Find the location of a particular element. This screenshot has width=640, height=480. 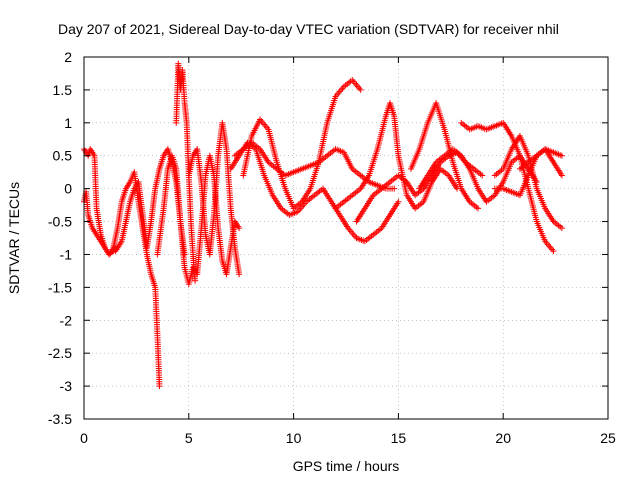

y-axis-label: SDTVAR / TECUs is located at coordinates (14, 238).